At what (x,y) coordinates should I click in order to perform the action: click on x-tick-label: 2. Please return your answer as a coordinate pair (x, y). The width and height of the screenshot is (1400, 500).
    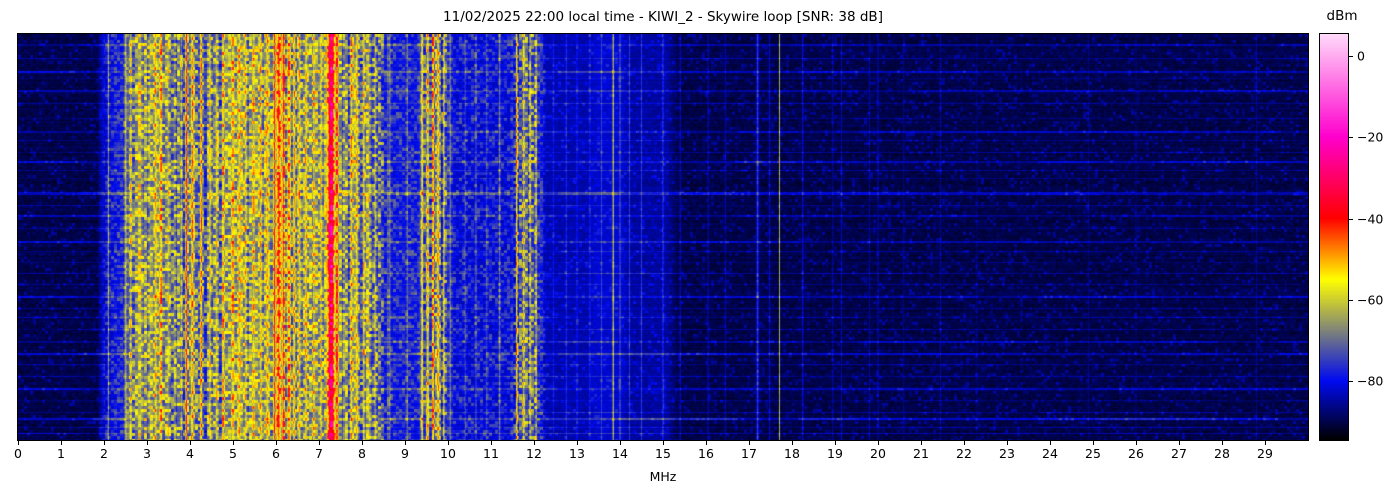
    Looking at the image, I should click on (104, 453).